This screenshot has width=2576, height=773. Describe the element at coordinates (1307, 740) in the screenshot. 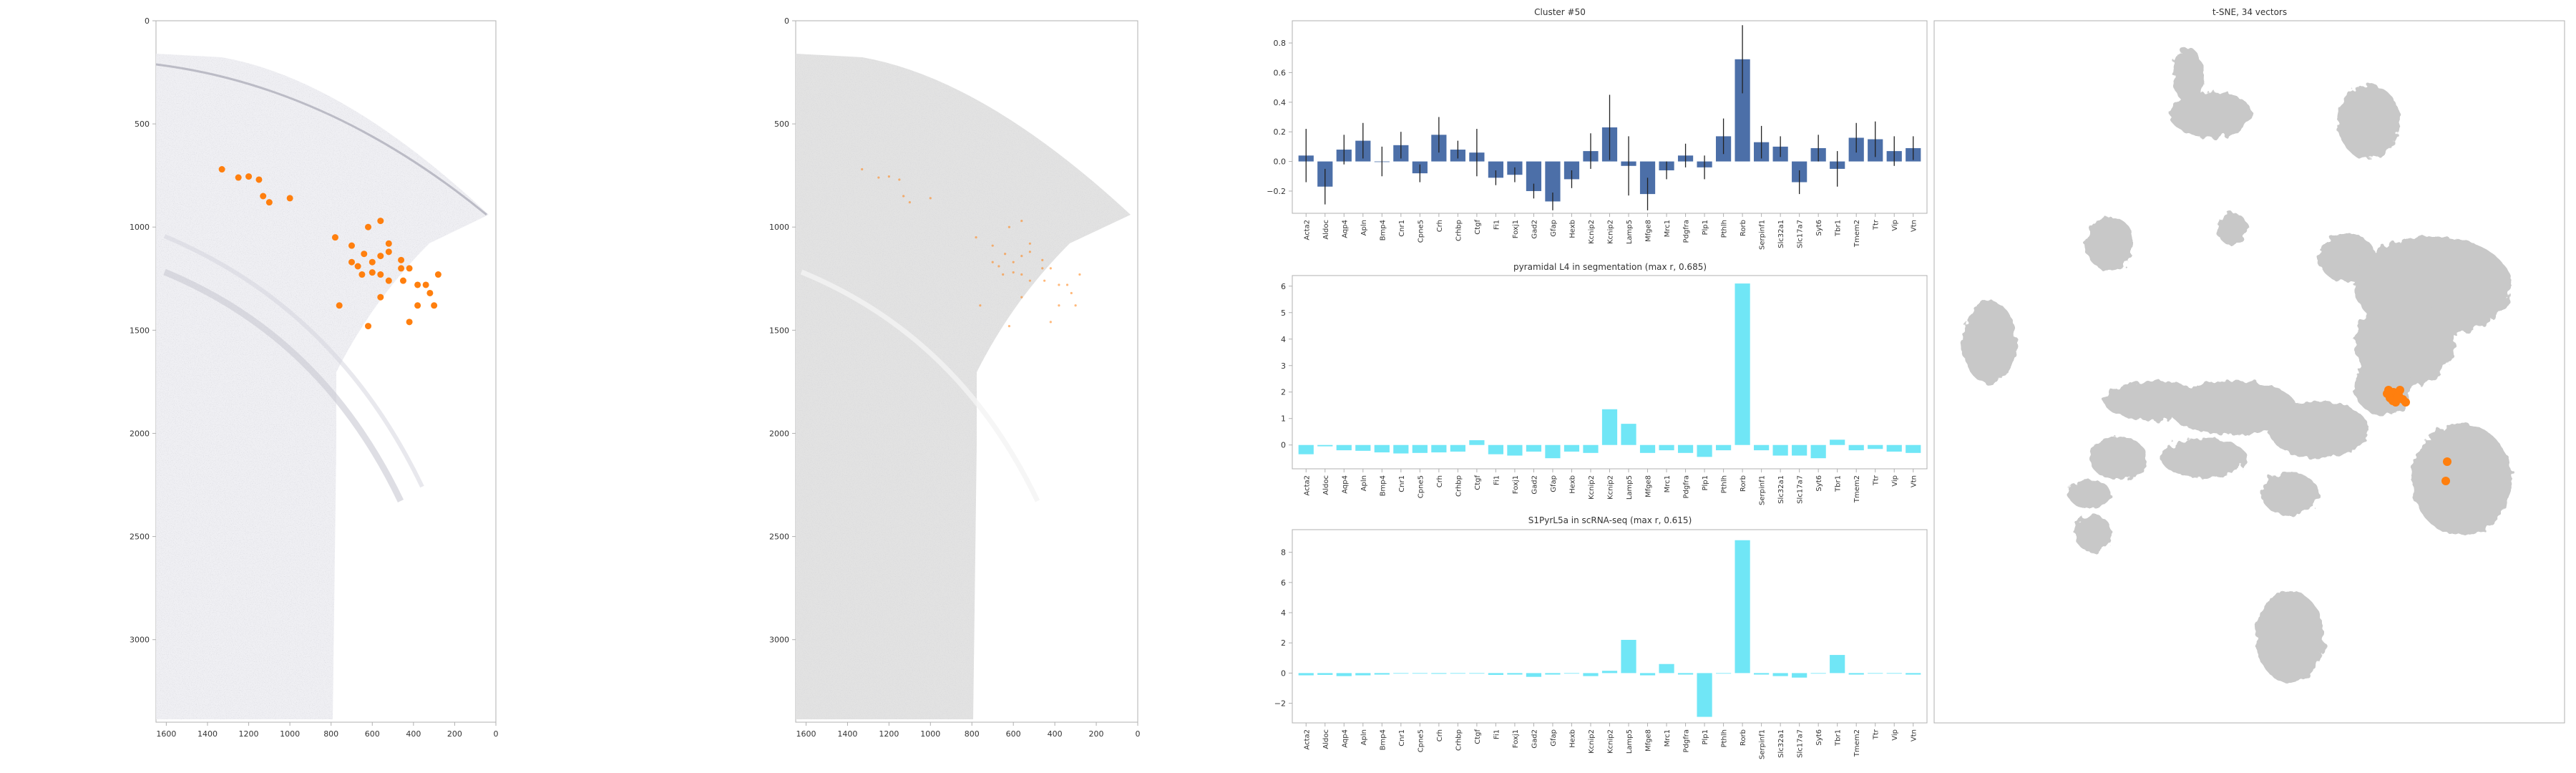

I see `x-tick-label: Acta2` at that location.